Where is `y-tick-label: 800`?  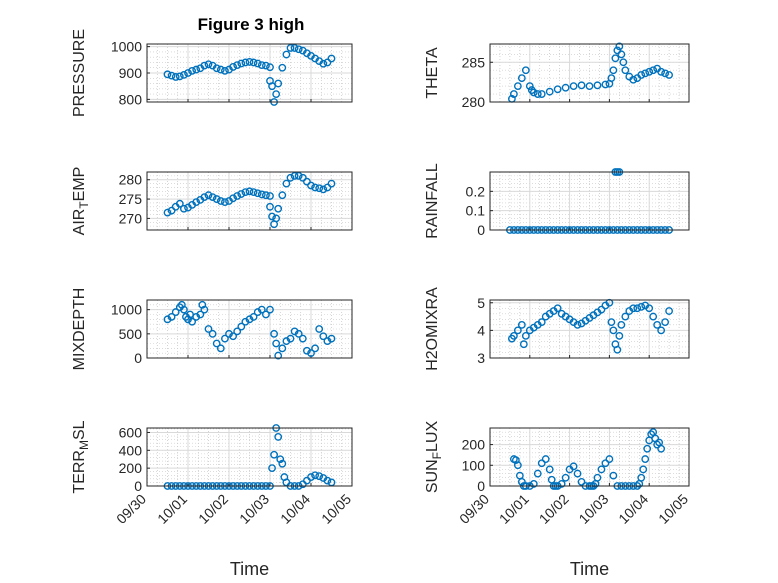
y-tick-label: 800 is located at coordinates (131, 99).